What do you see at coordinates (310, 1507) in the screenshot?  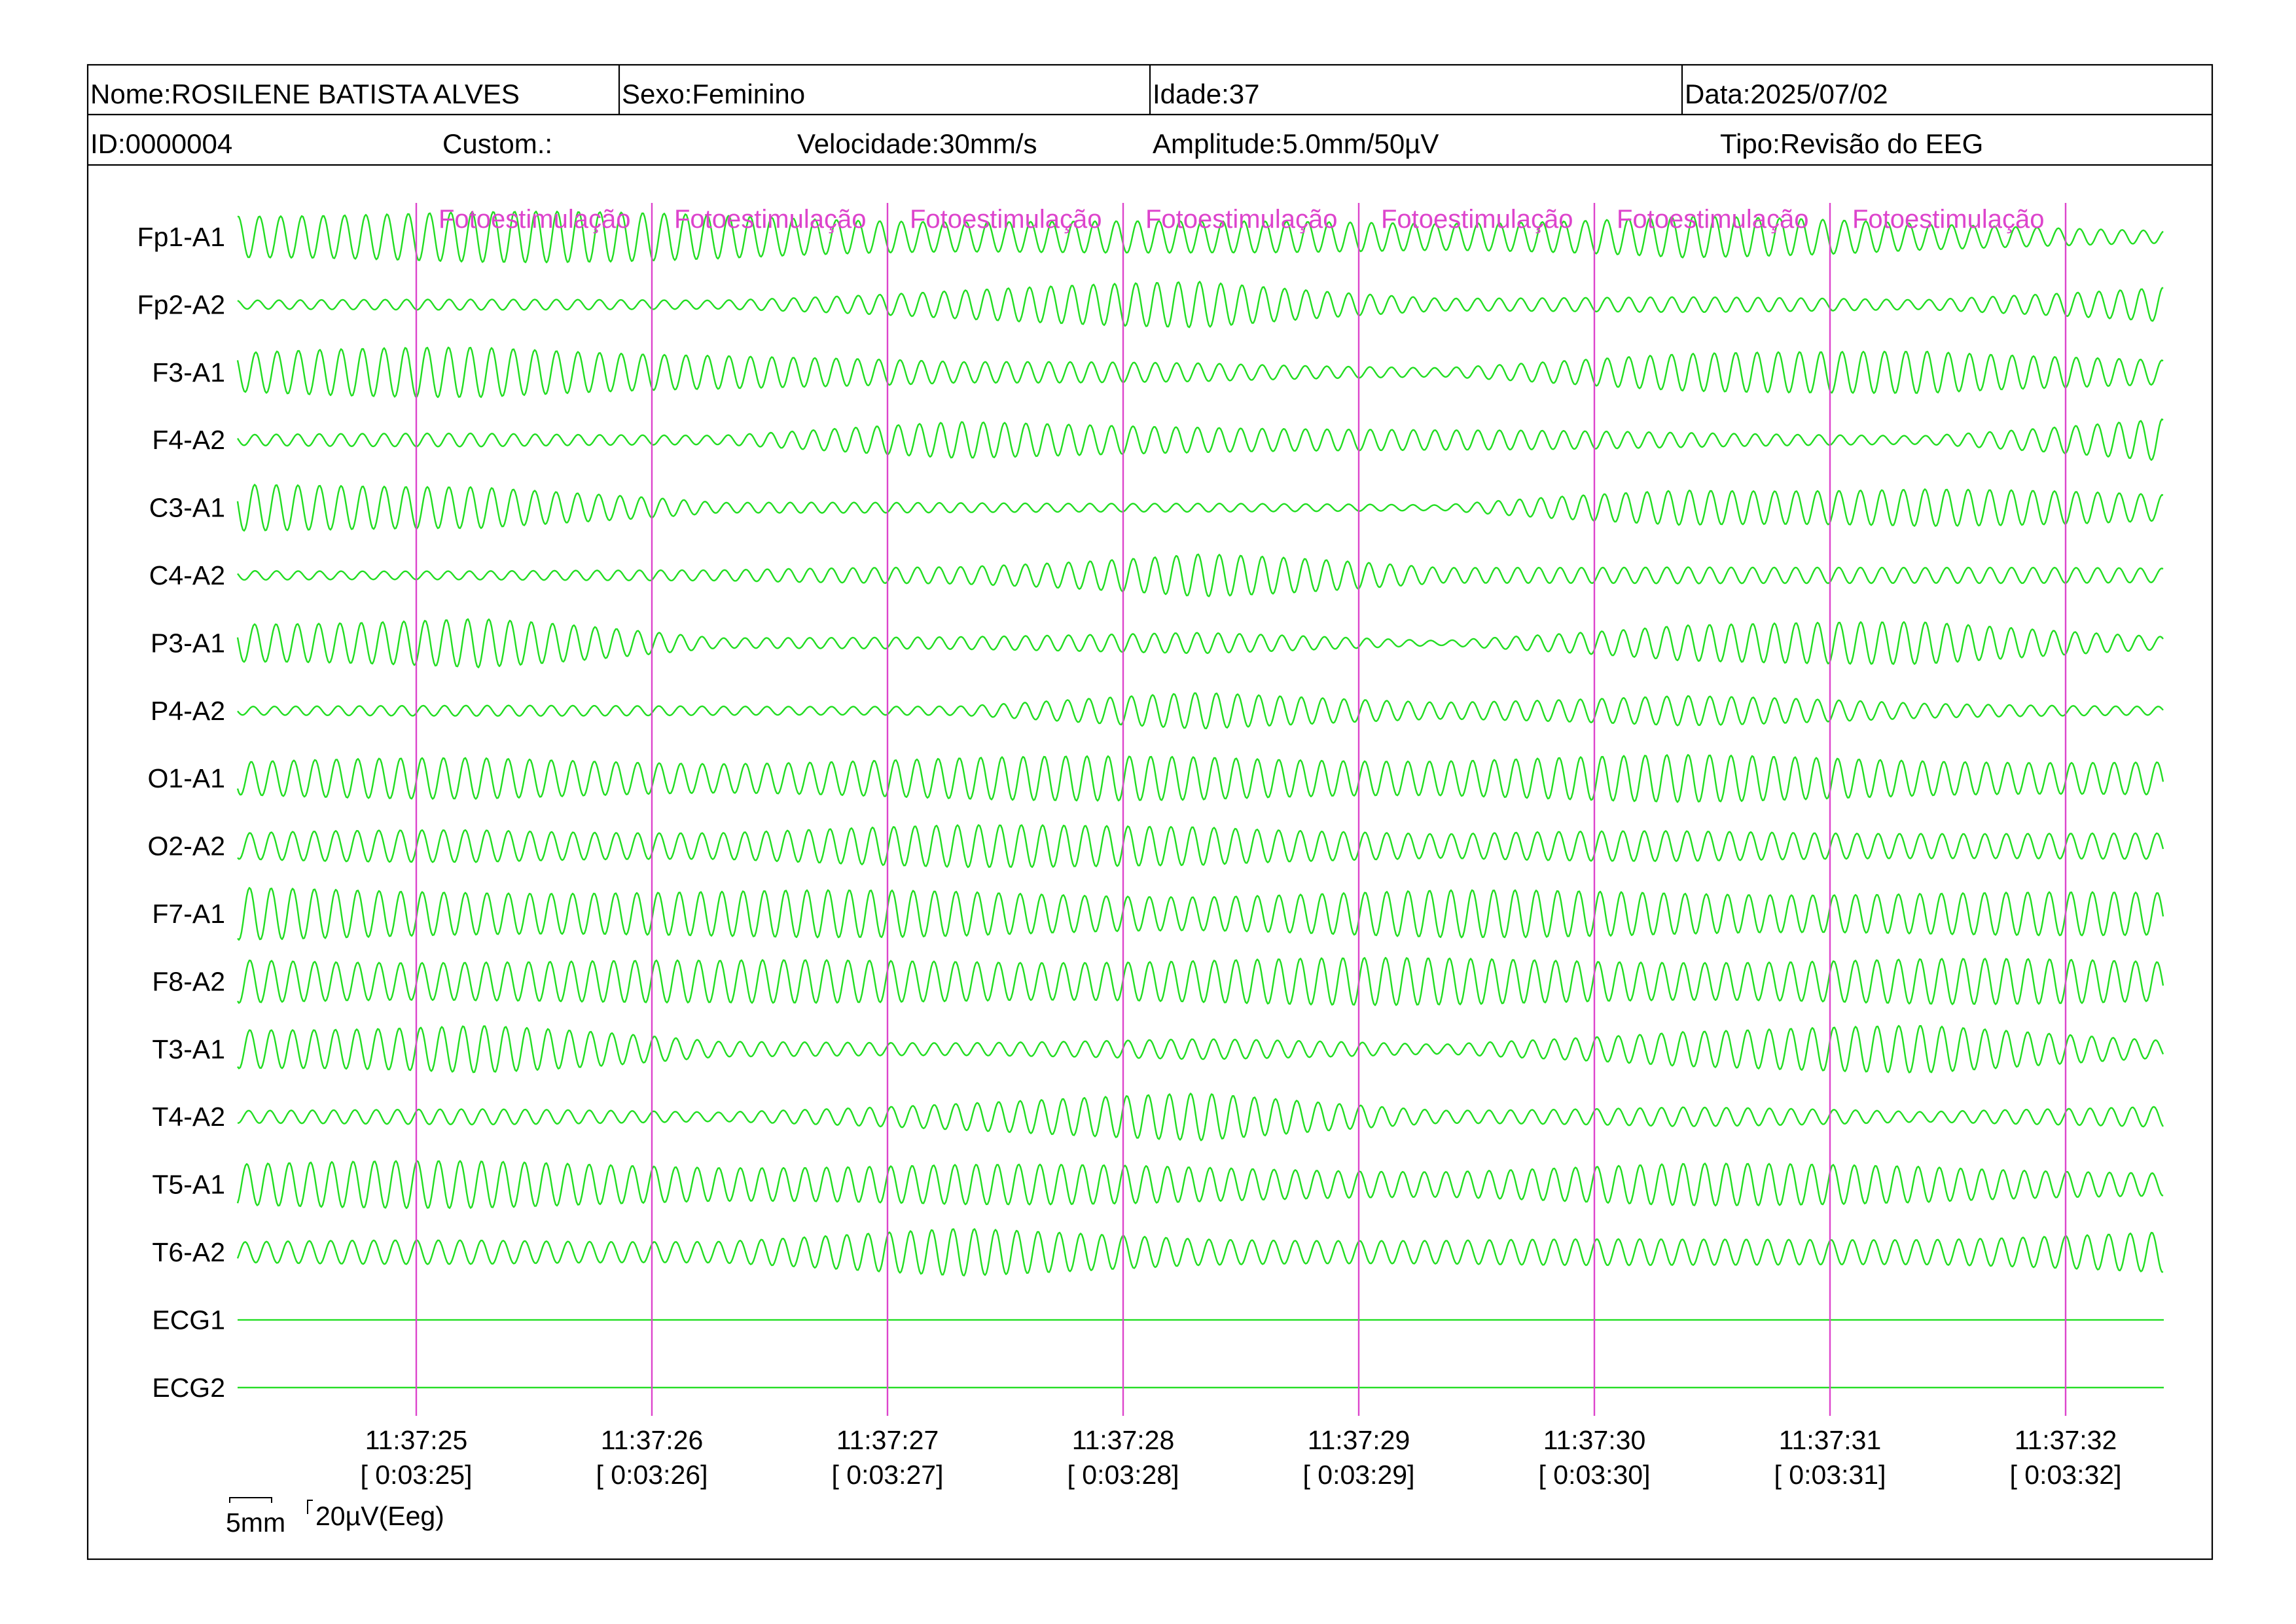 I see `amplitude-scale-bracket` at bounding box center [310, 1507].